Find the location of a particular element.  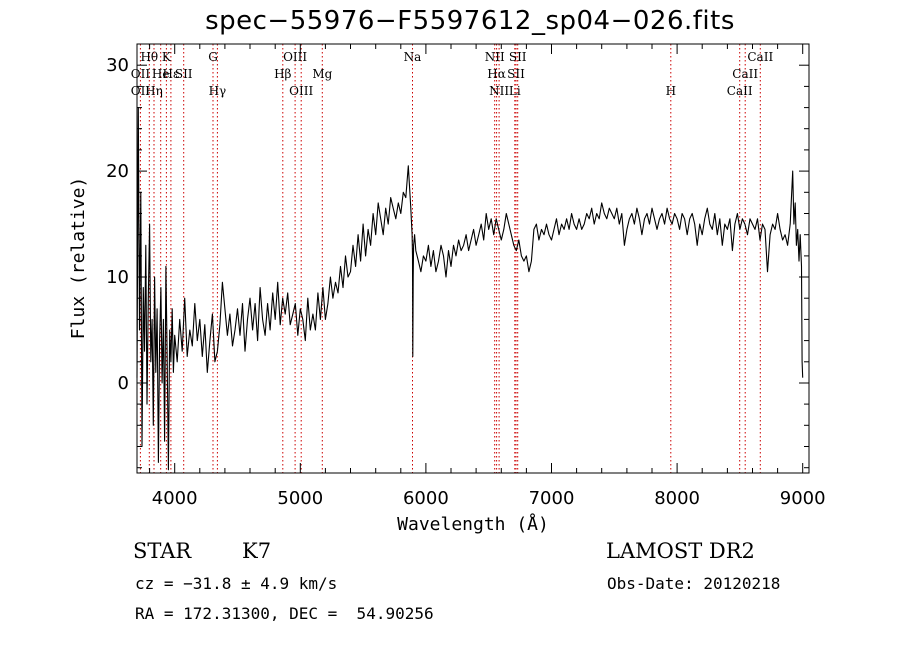

line-label: G is located at coordinates (213, 57).